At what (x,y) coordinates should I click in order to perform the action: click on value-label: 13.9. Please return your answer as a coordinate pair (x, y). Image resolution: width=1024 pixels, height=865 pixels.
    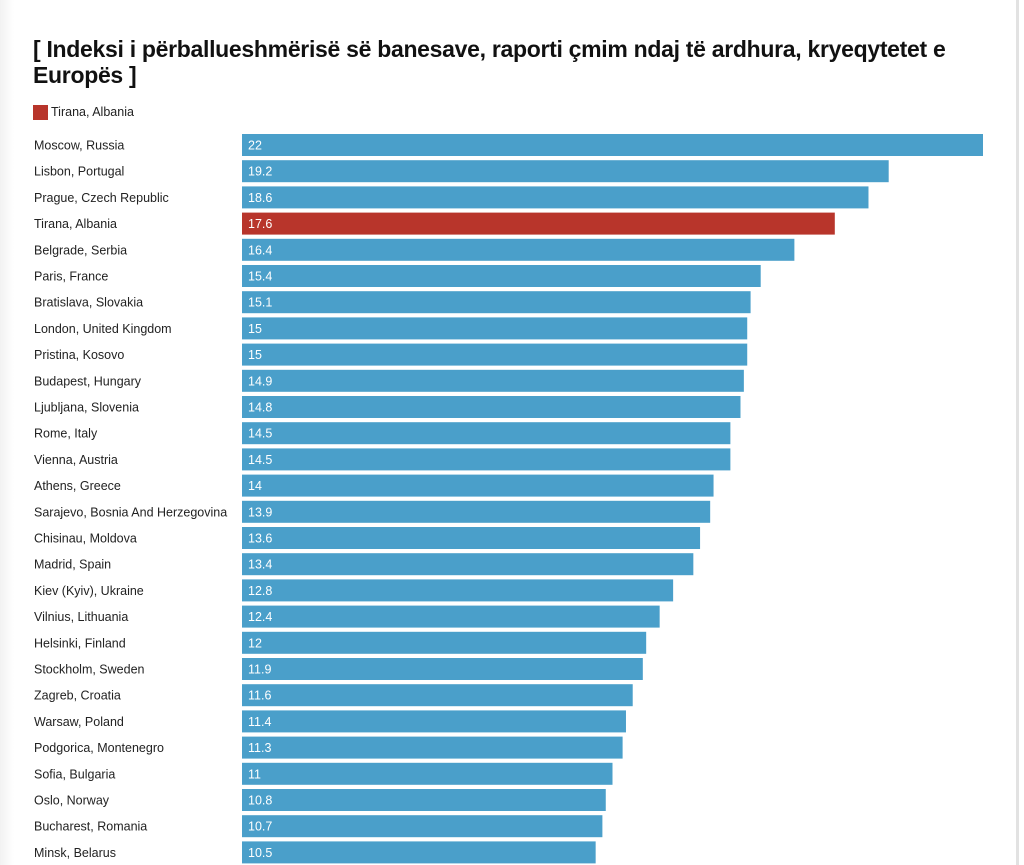
    Looking at the image, I should click on (260, 512).